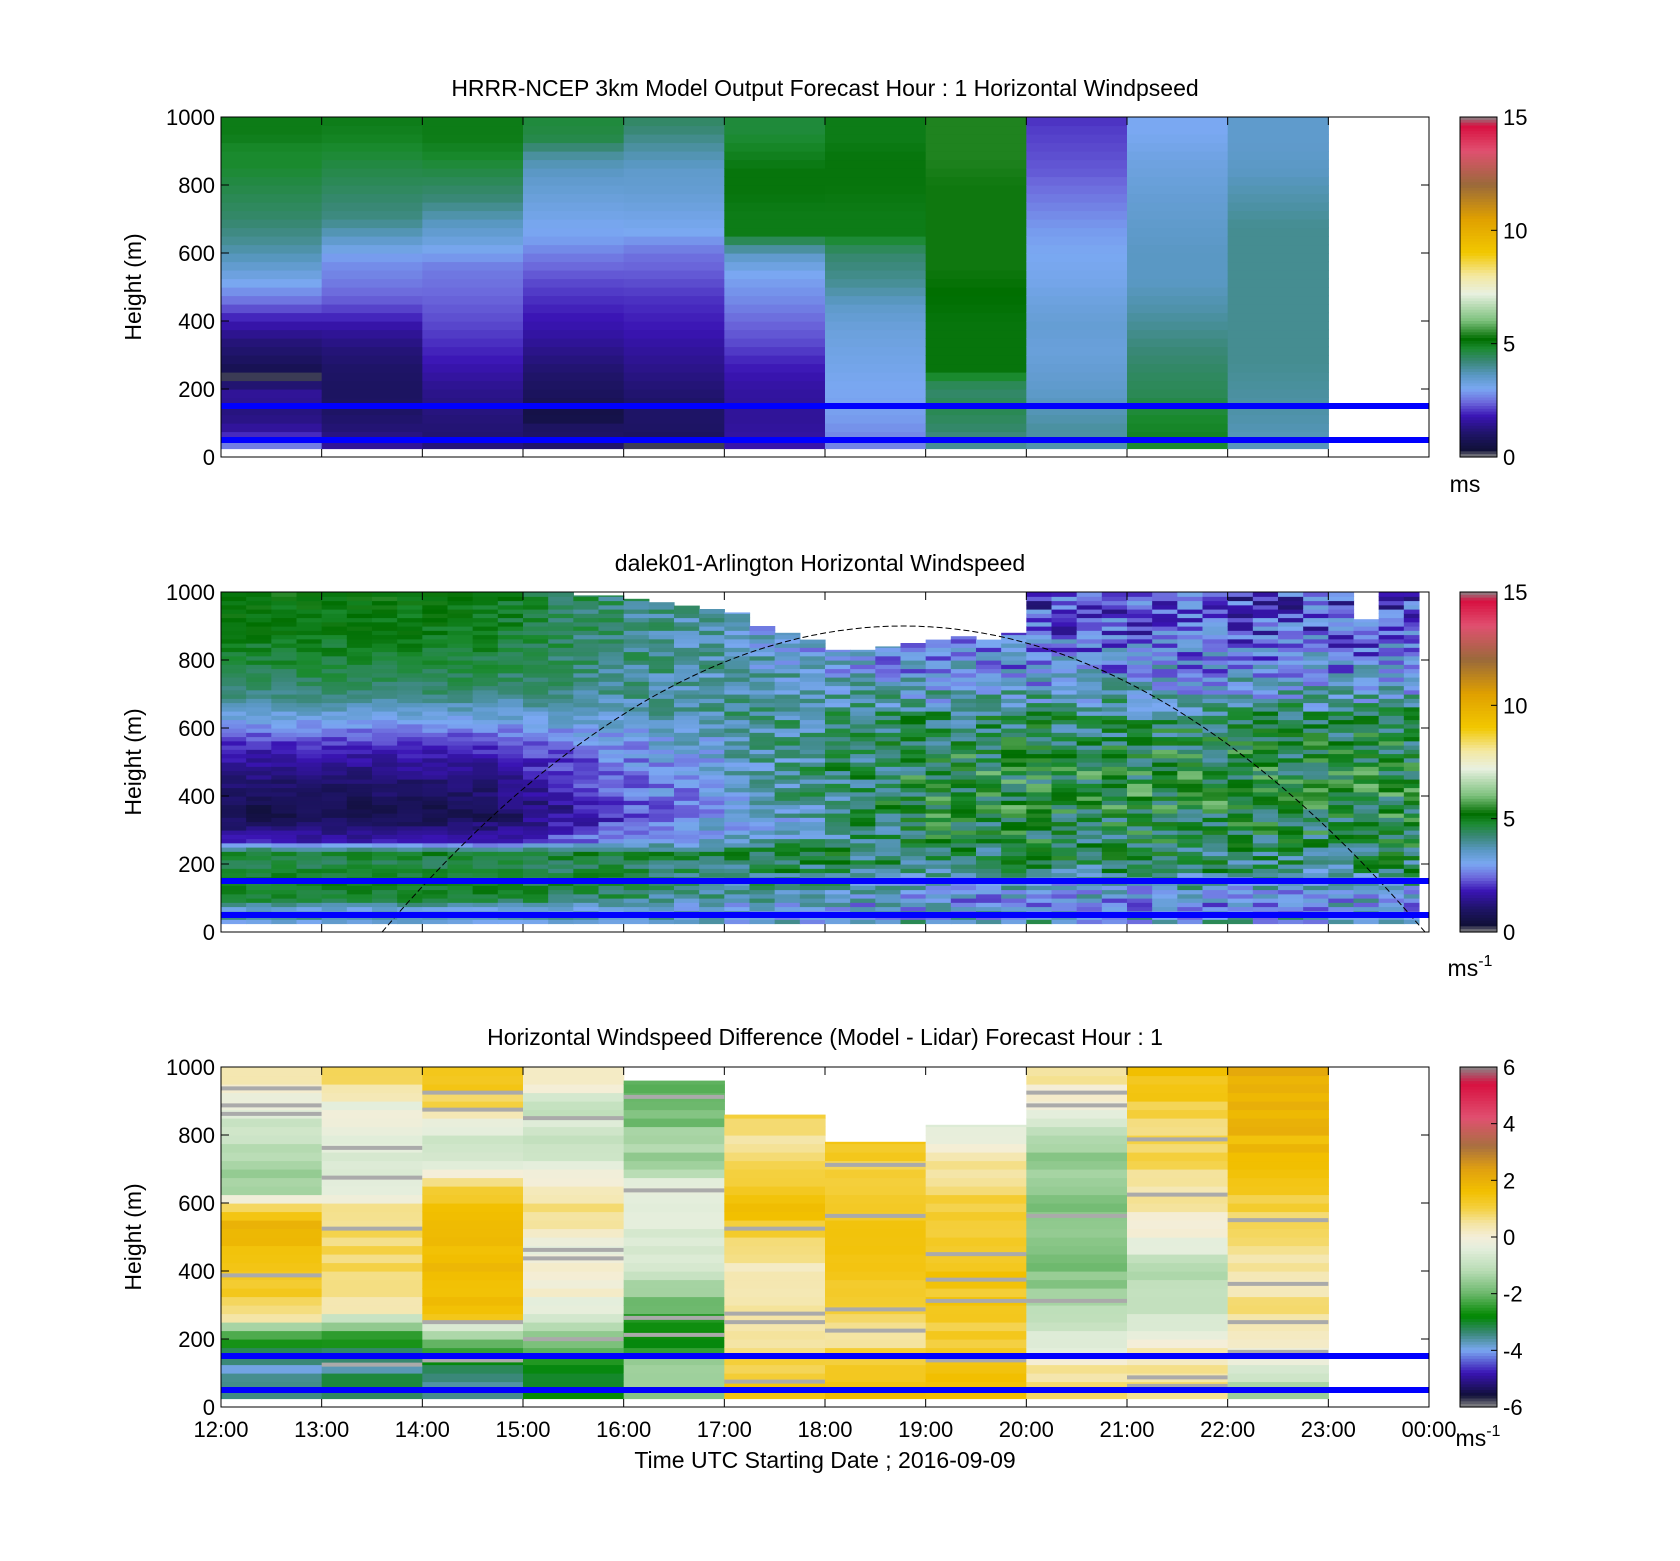 The height and width of the screenshot is (1561, 1680). What do you see at coordinates (209, 932) in the screenshot?
I see `y-tick-label: 0` at bounding box center [209, 932].